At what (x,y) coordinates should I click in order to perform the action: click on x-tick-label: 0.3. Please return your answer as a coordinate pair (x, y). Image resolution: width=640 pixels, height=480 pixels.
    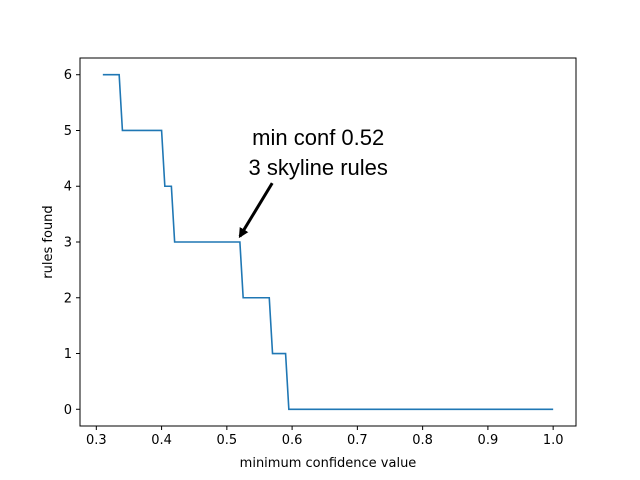
    Looking at the image, I should click on (96, 440).